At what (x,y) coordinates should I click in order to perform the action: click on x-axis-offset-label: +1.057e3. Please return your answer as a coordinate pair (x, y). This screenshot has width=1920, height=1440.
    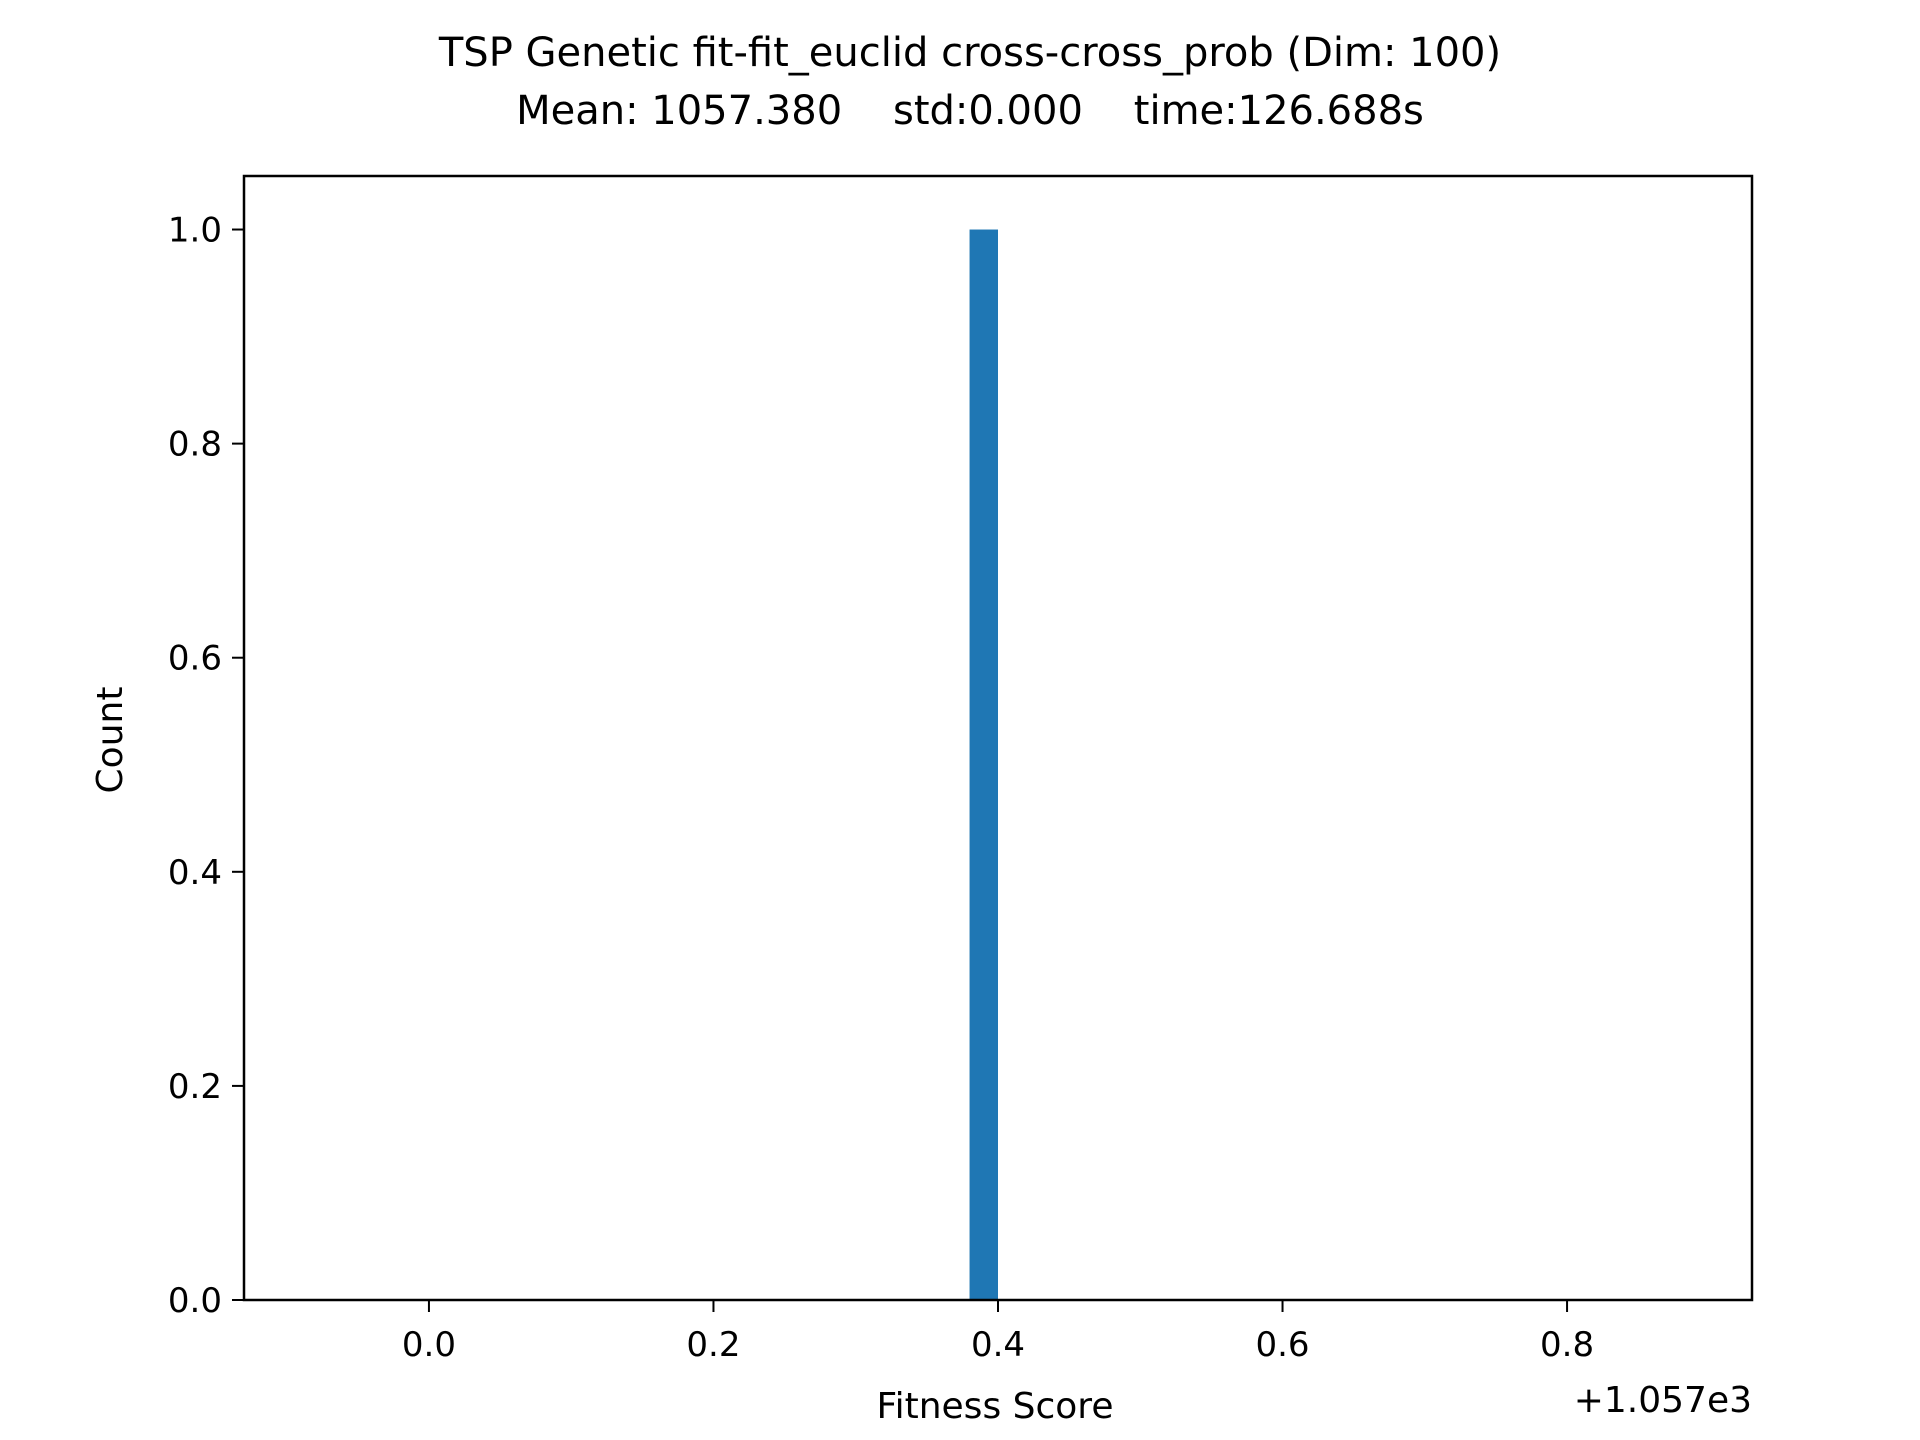
    Looking at the image, I should click on (1663, 1400).